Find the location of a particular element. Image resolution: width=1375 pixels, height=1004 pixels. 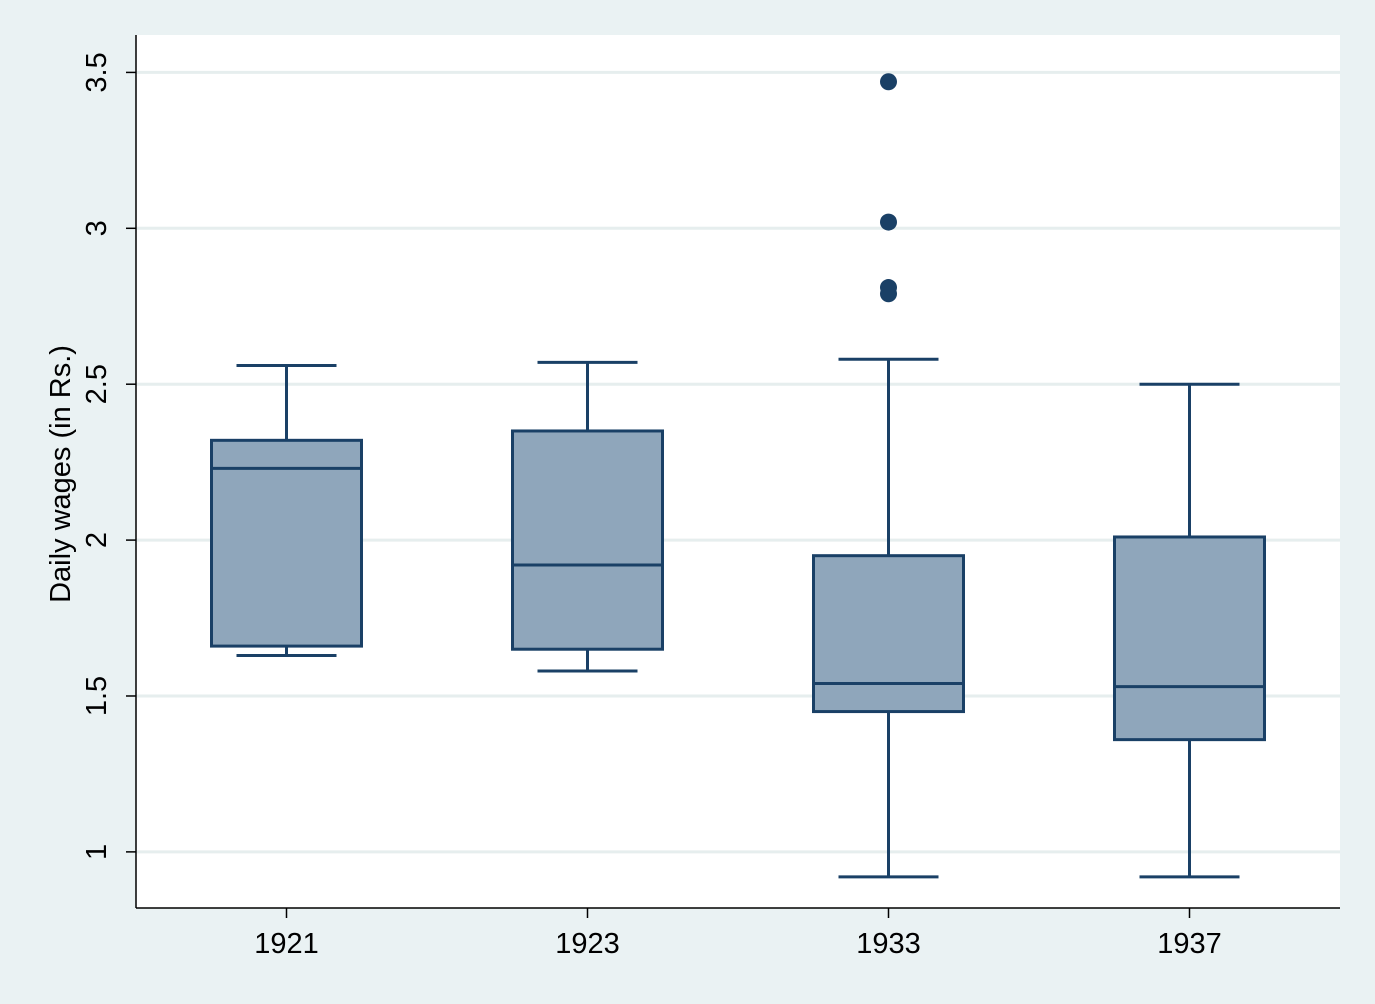

x-tick-label: 1937 is located at coordinates (1189, 944).